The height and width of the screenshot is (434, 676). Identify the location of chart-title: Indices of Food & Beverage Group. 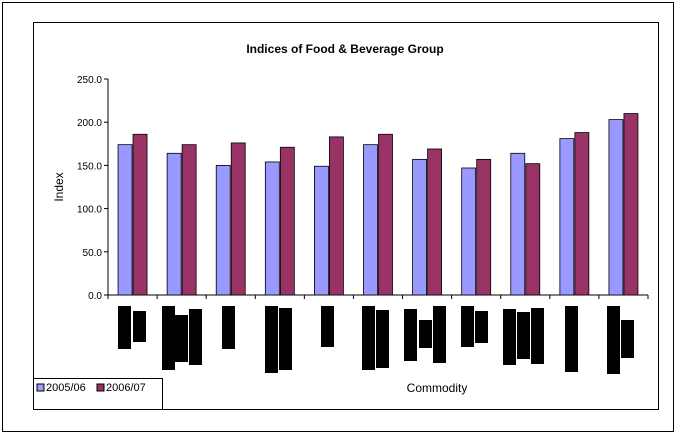
(344, 49).